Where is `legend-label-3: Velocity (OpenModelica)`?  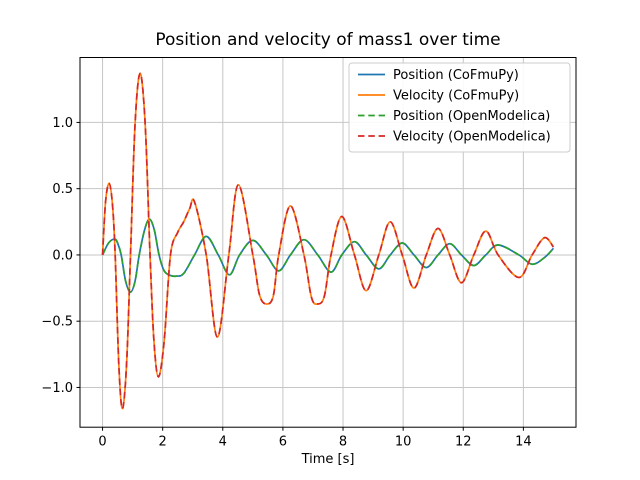 legend-label-3: Velocity (OpenModelica) is located at coordinates (472, 137).